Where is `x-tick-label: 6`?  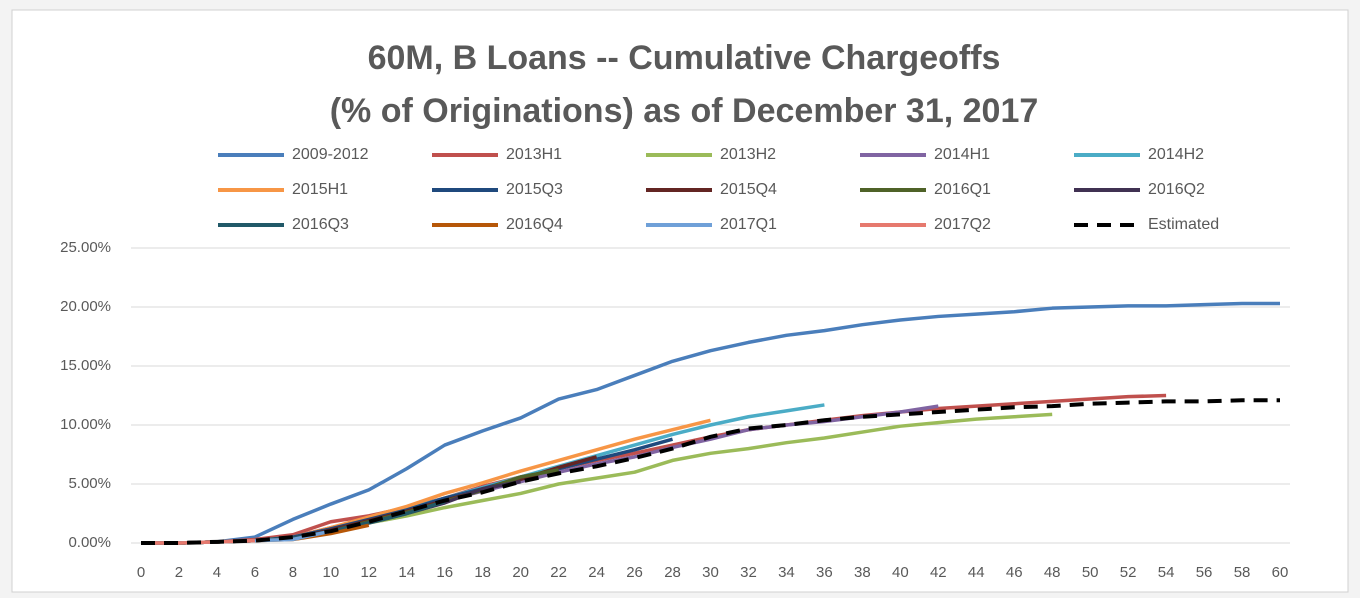 x-tick-label: 6 is located at coordinates (255, 572).